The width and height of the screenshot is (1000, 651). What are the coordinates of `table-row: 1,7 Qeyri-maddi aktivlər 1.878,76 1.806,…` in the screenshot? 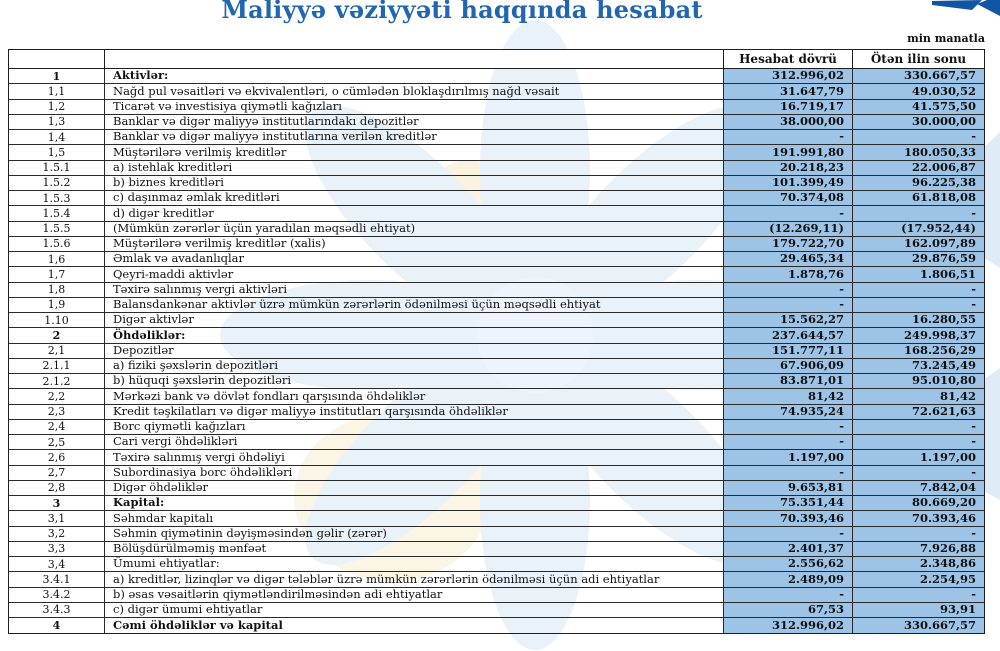 It's located at (496, 275).